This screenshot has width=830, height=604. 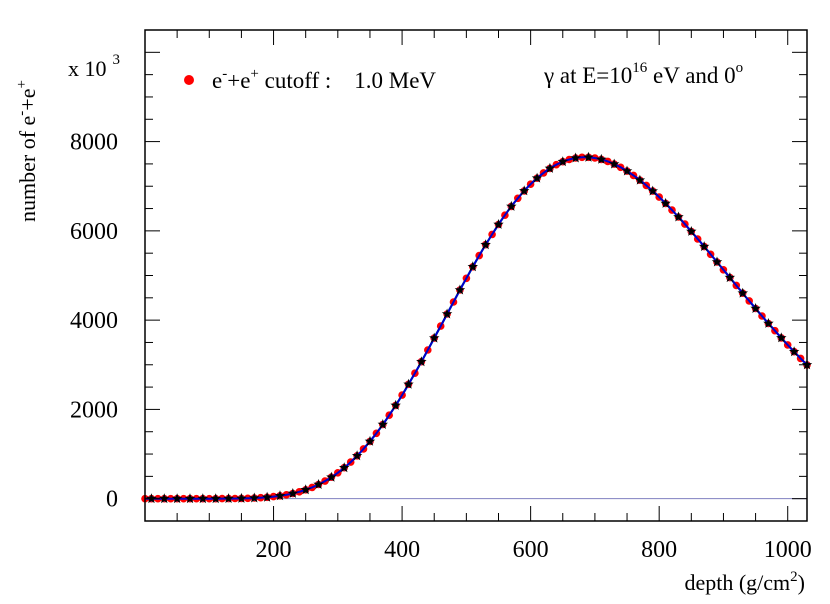 I want to click on y-tick-label: 2000, so click(x=94, y=410).